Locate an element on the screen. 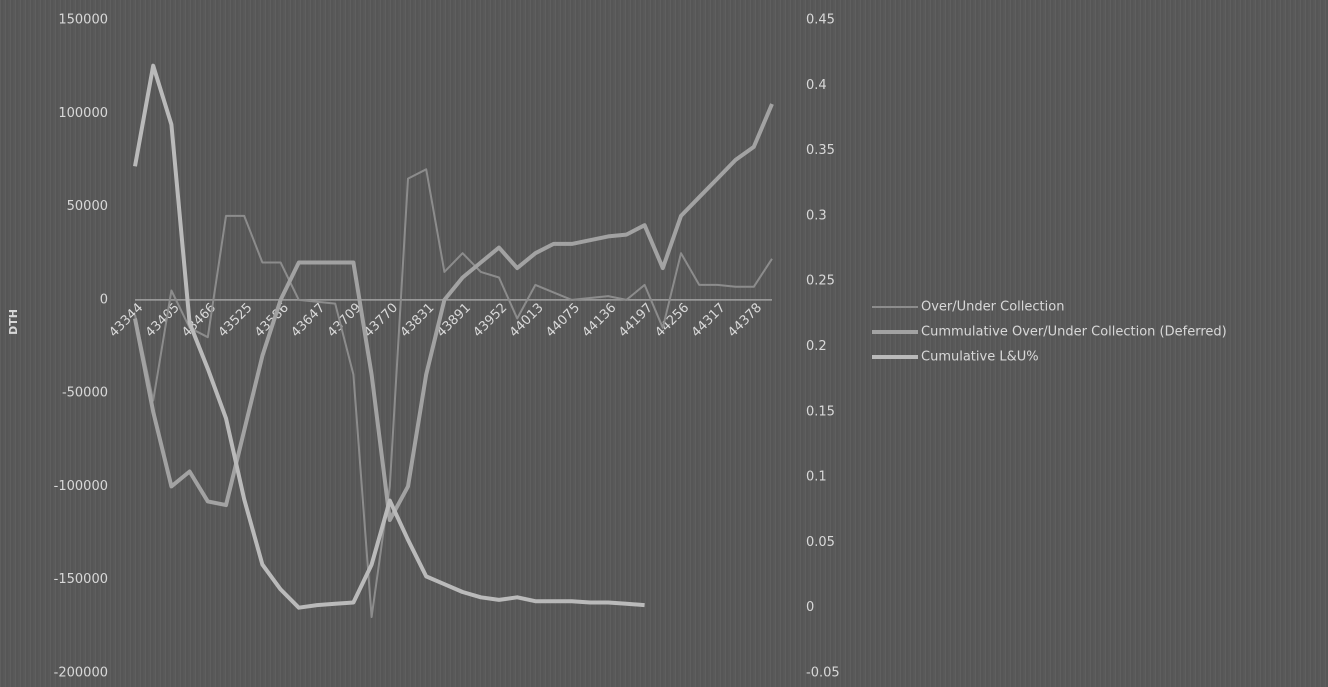 This screenshot has width=1328, height=687. x-tick-label: 43525 is located at coordinates (236, 321).